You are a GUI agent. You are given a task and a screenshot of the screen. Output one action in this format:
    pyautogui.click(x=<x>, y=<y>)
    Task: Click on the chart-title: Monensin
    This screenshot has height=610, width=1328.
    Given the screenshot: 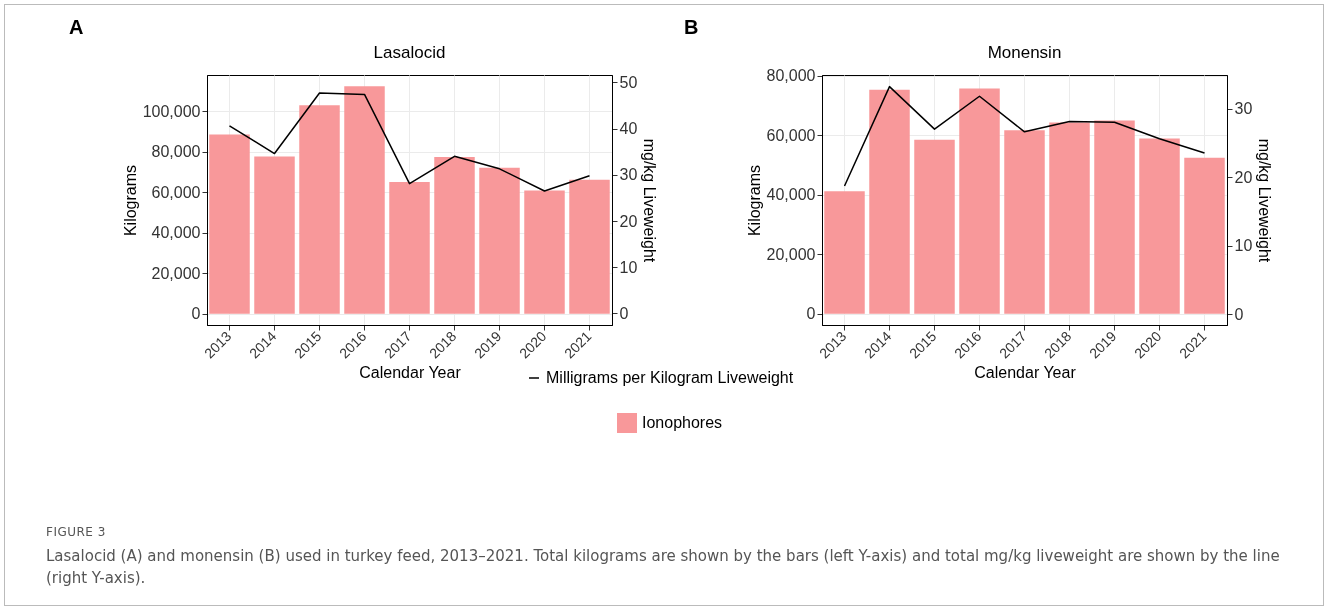 What is the action you would take?
    pyautogui.click(x=1024, y=52)
    